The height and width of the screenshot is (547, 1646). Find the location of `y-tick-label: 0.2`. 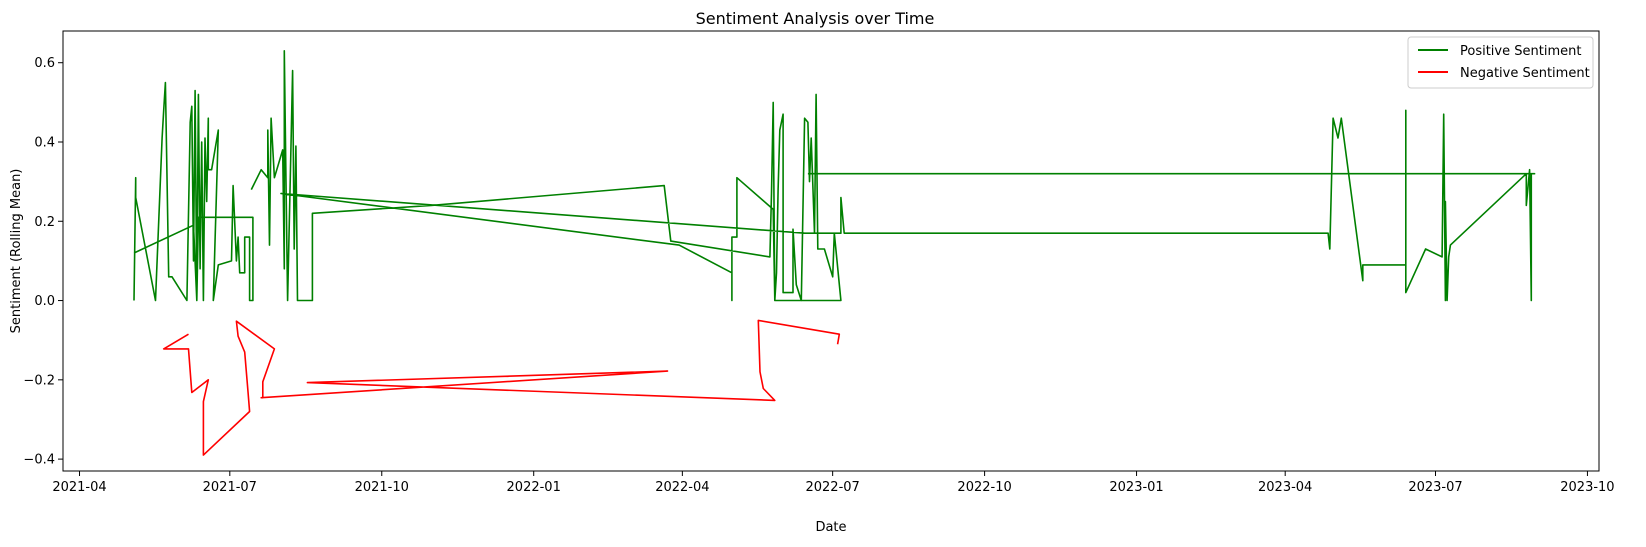

y-tick-label: 0.2 is located at coordinates (44, 222).